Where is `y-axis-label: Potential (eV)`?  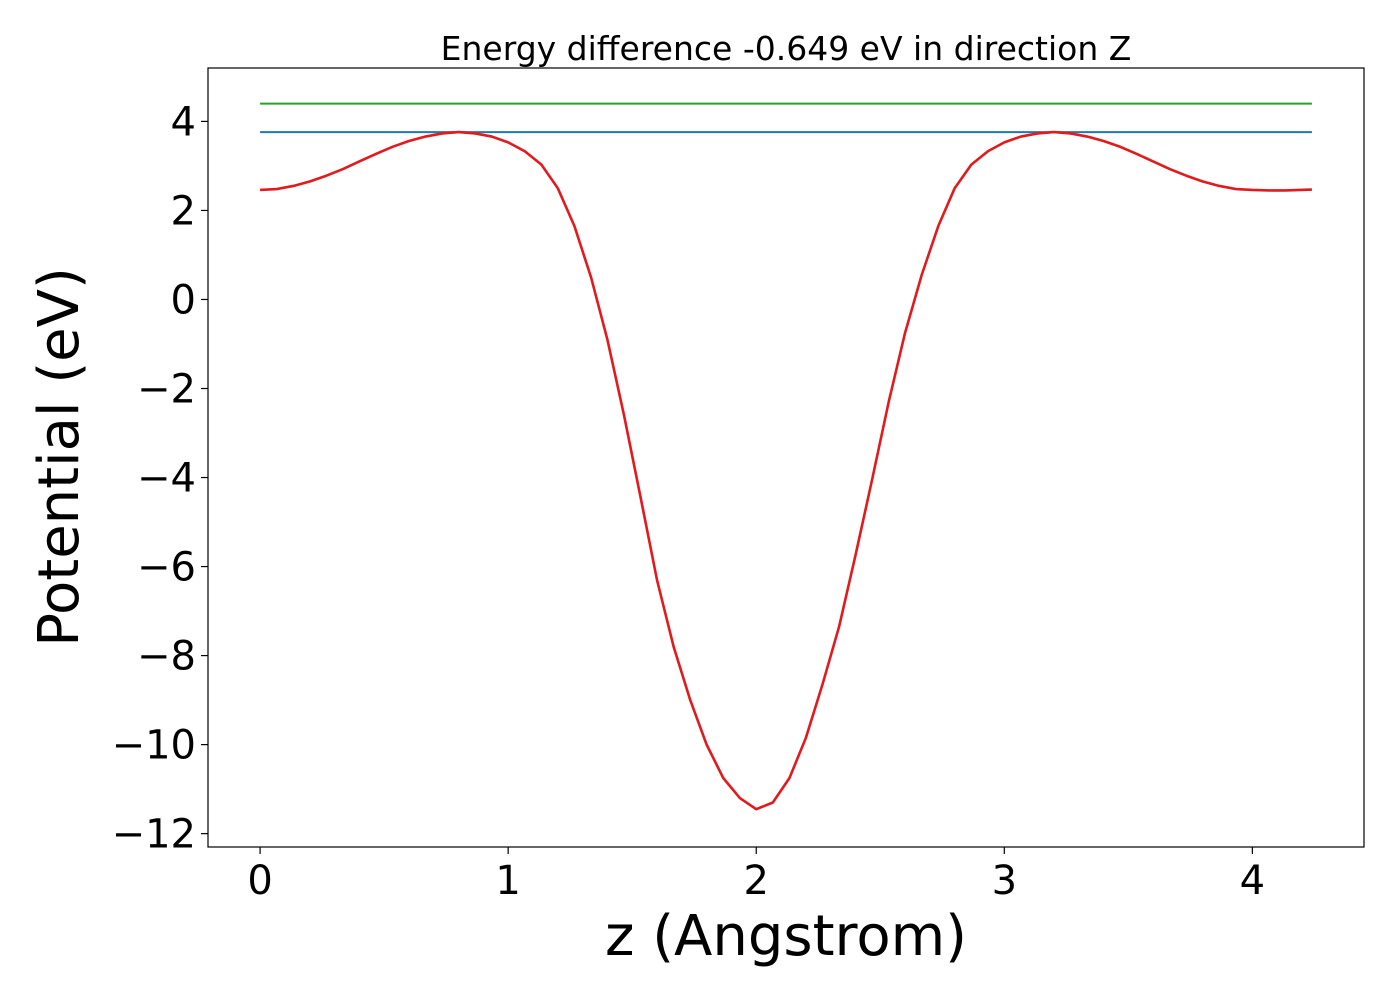 y-axis-label: Potential (eV) is located at coordinates (59, 457).